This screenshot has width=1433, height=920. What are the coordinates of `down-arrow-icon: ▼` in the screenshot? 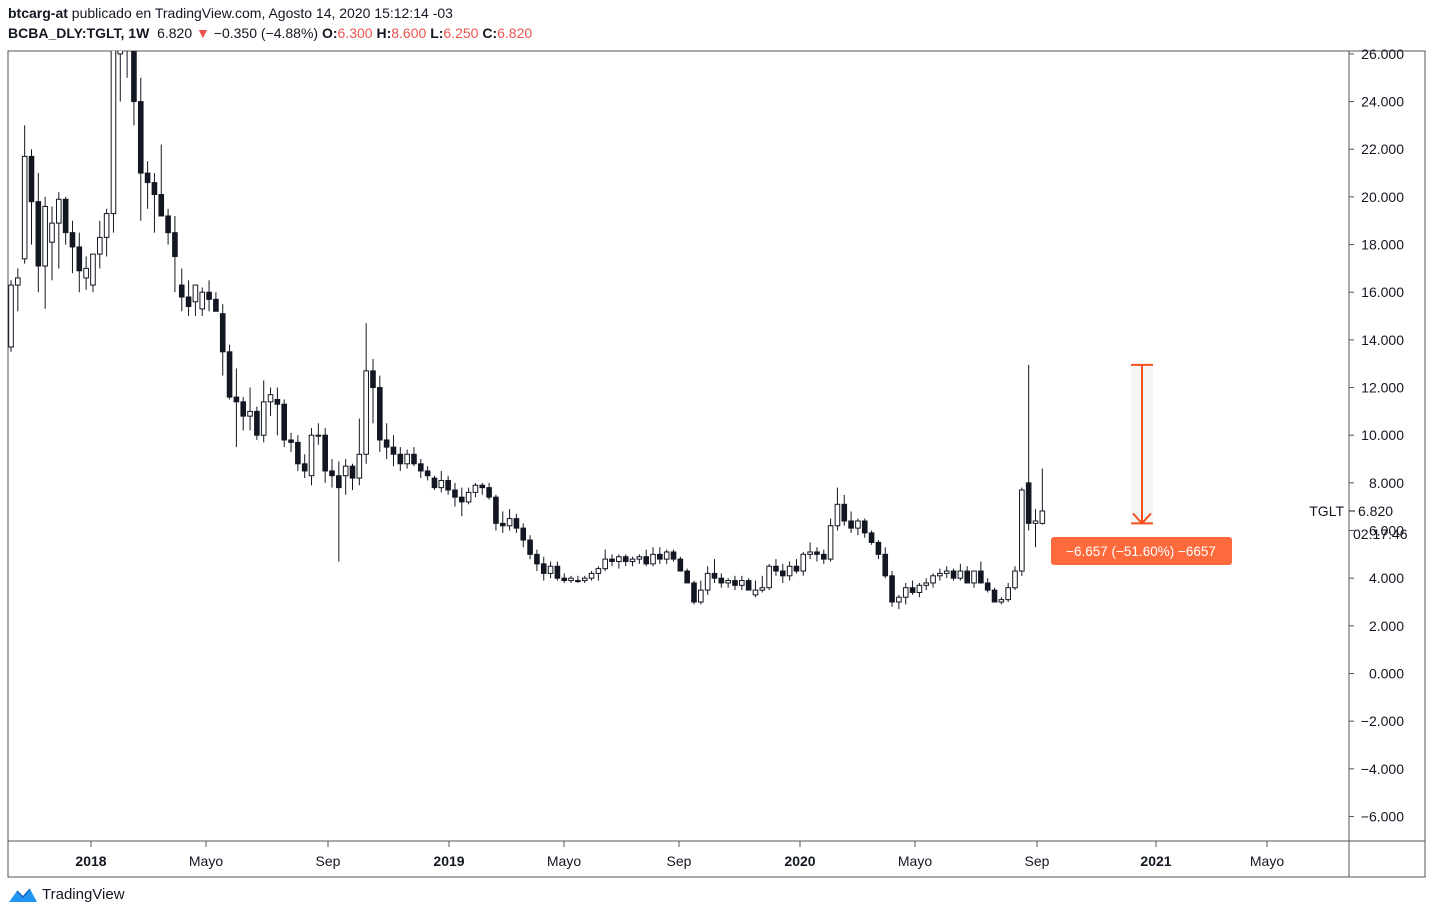 It's located at (203, 33).